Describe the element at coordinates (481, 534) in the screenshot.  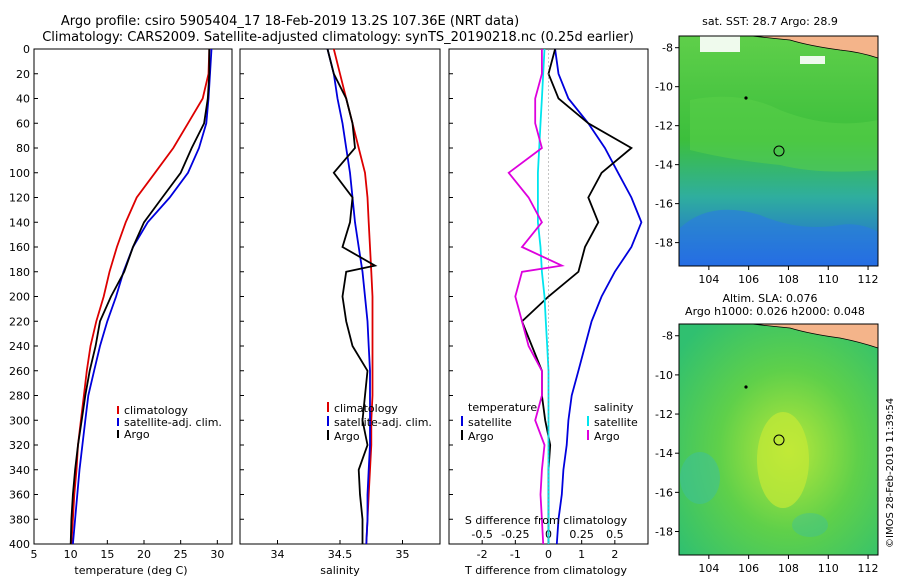
I see `s-diff-tick-label: -0.5` at that location.